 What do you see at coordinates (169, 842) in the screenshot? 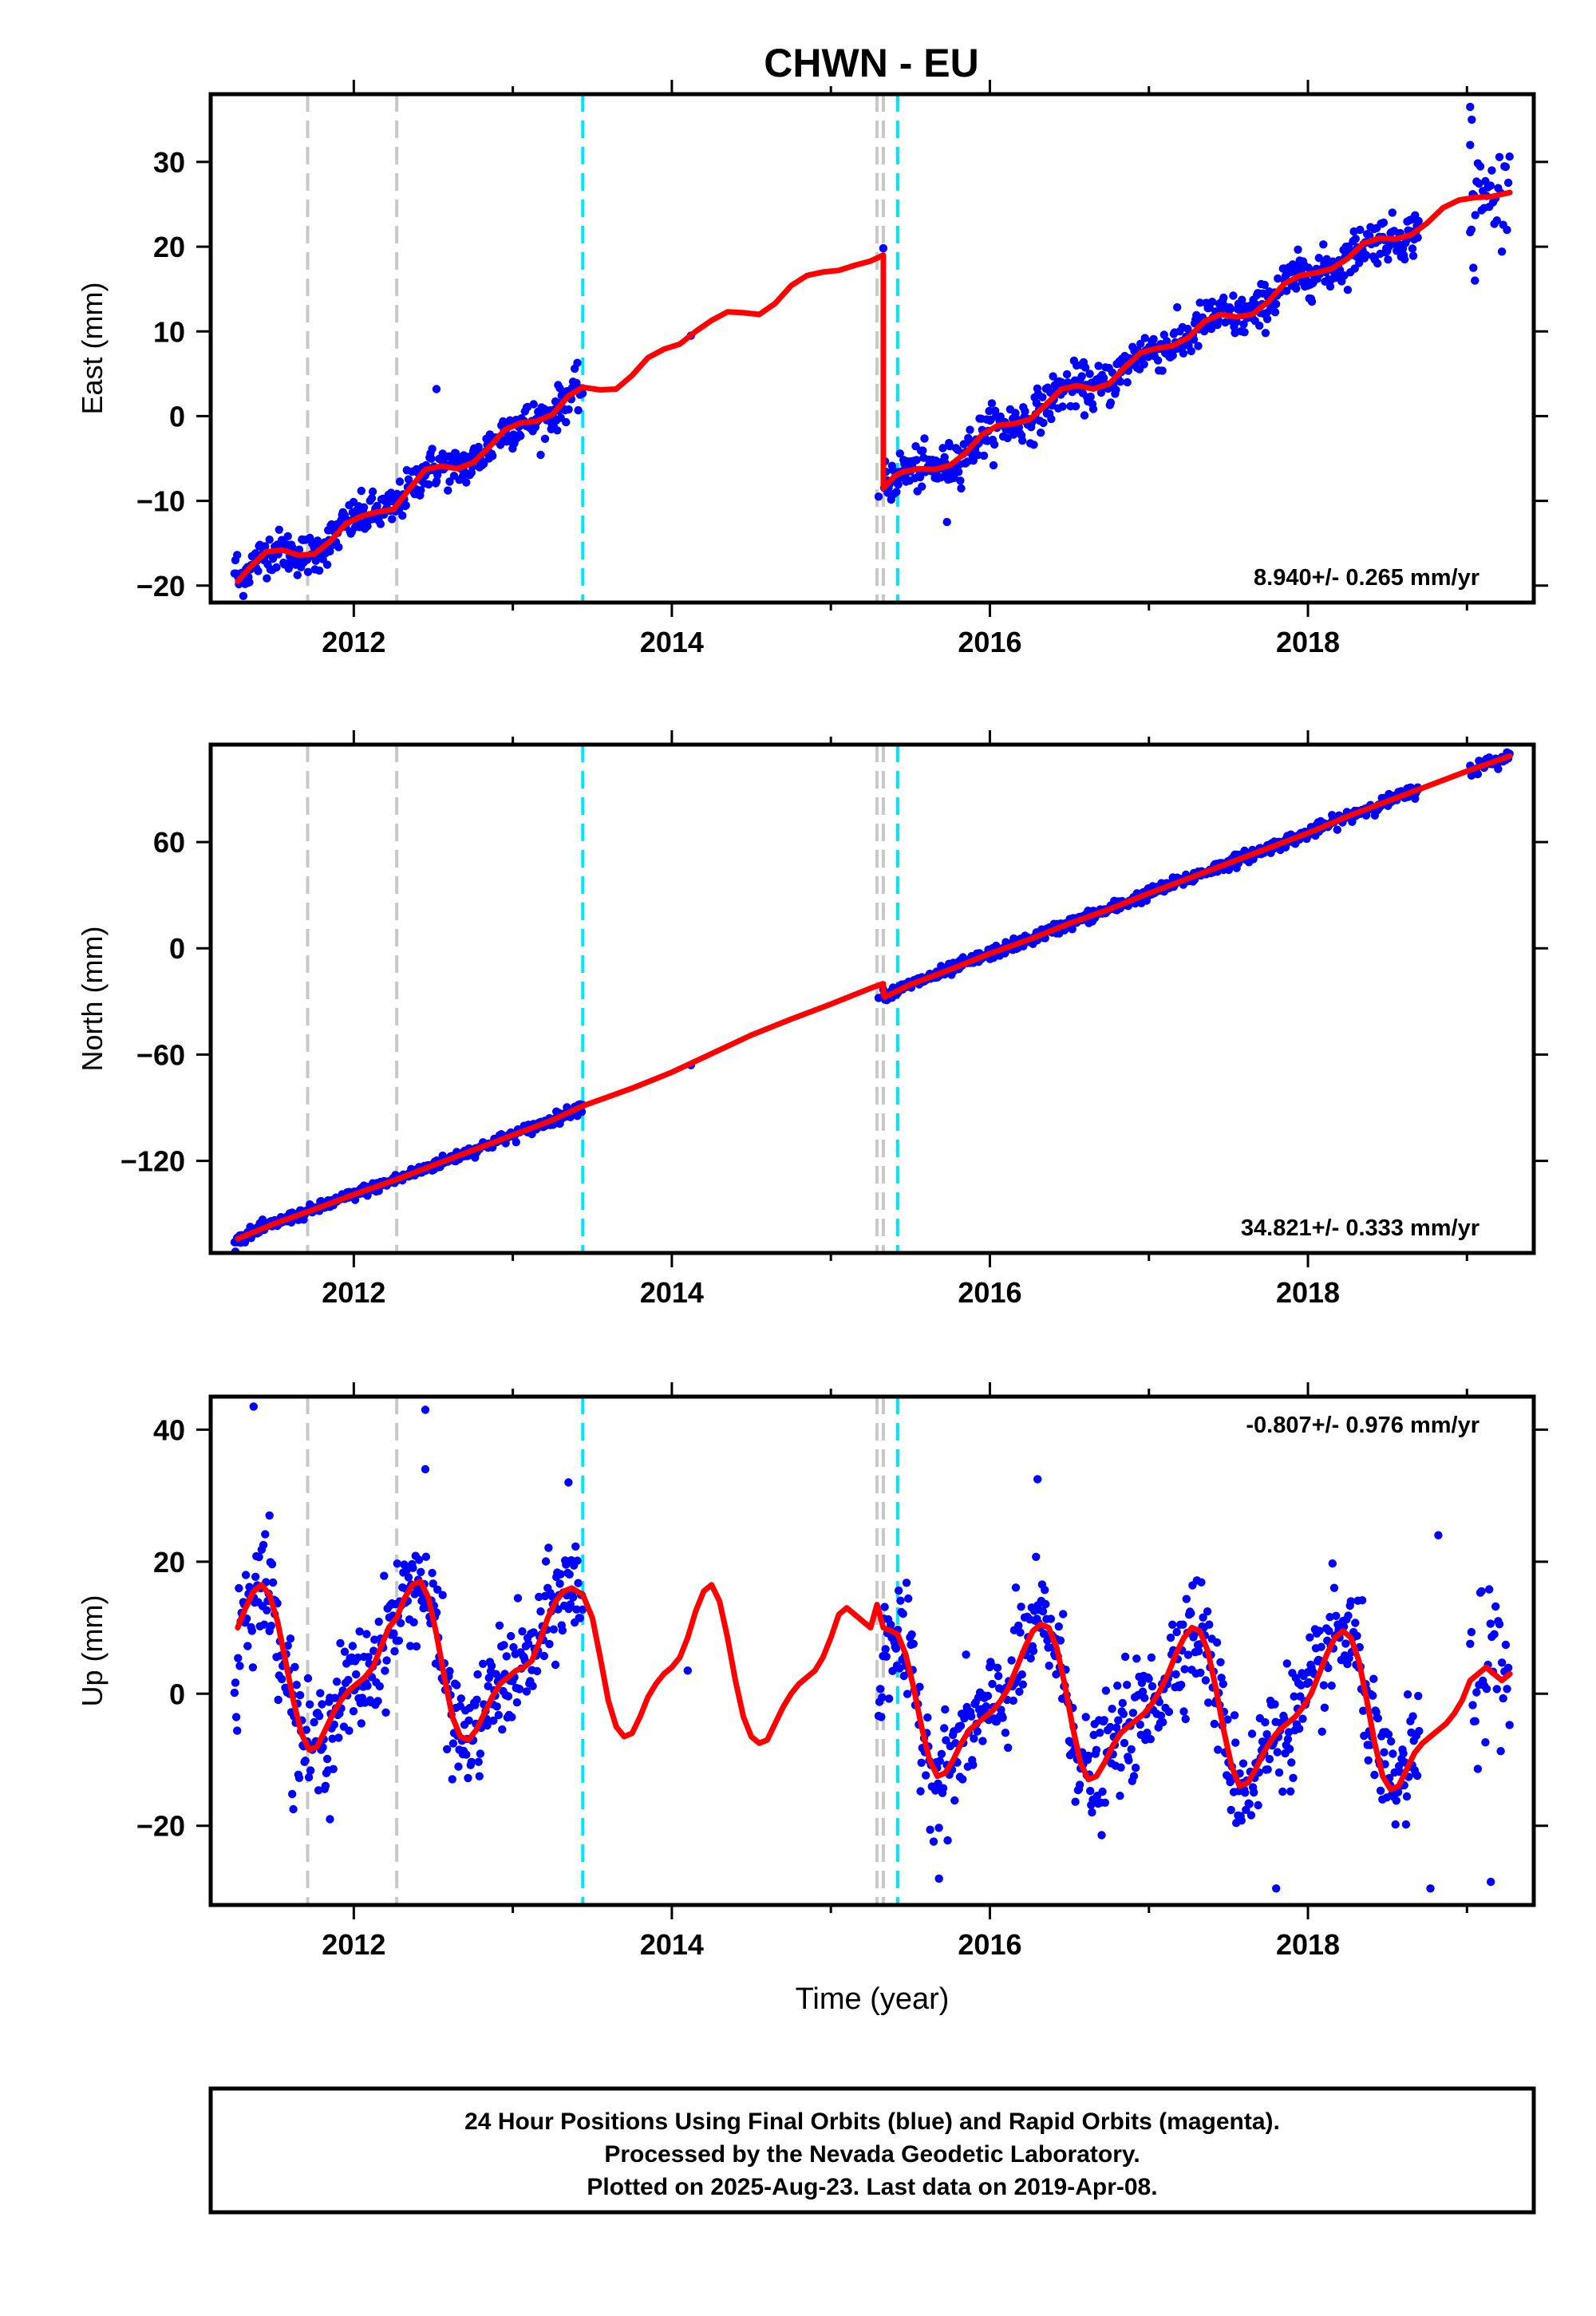
I see `y-tick-label: 60` at bounding box center [169, 842].